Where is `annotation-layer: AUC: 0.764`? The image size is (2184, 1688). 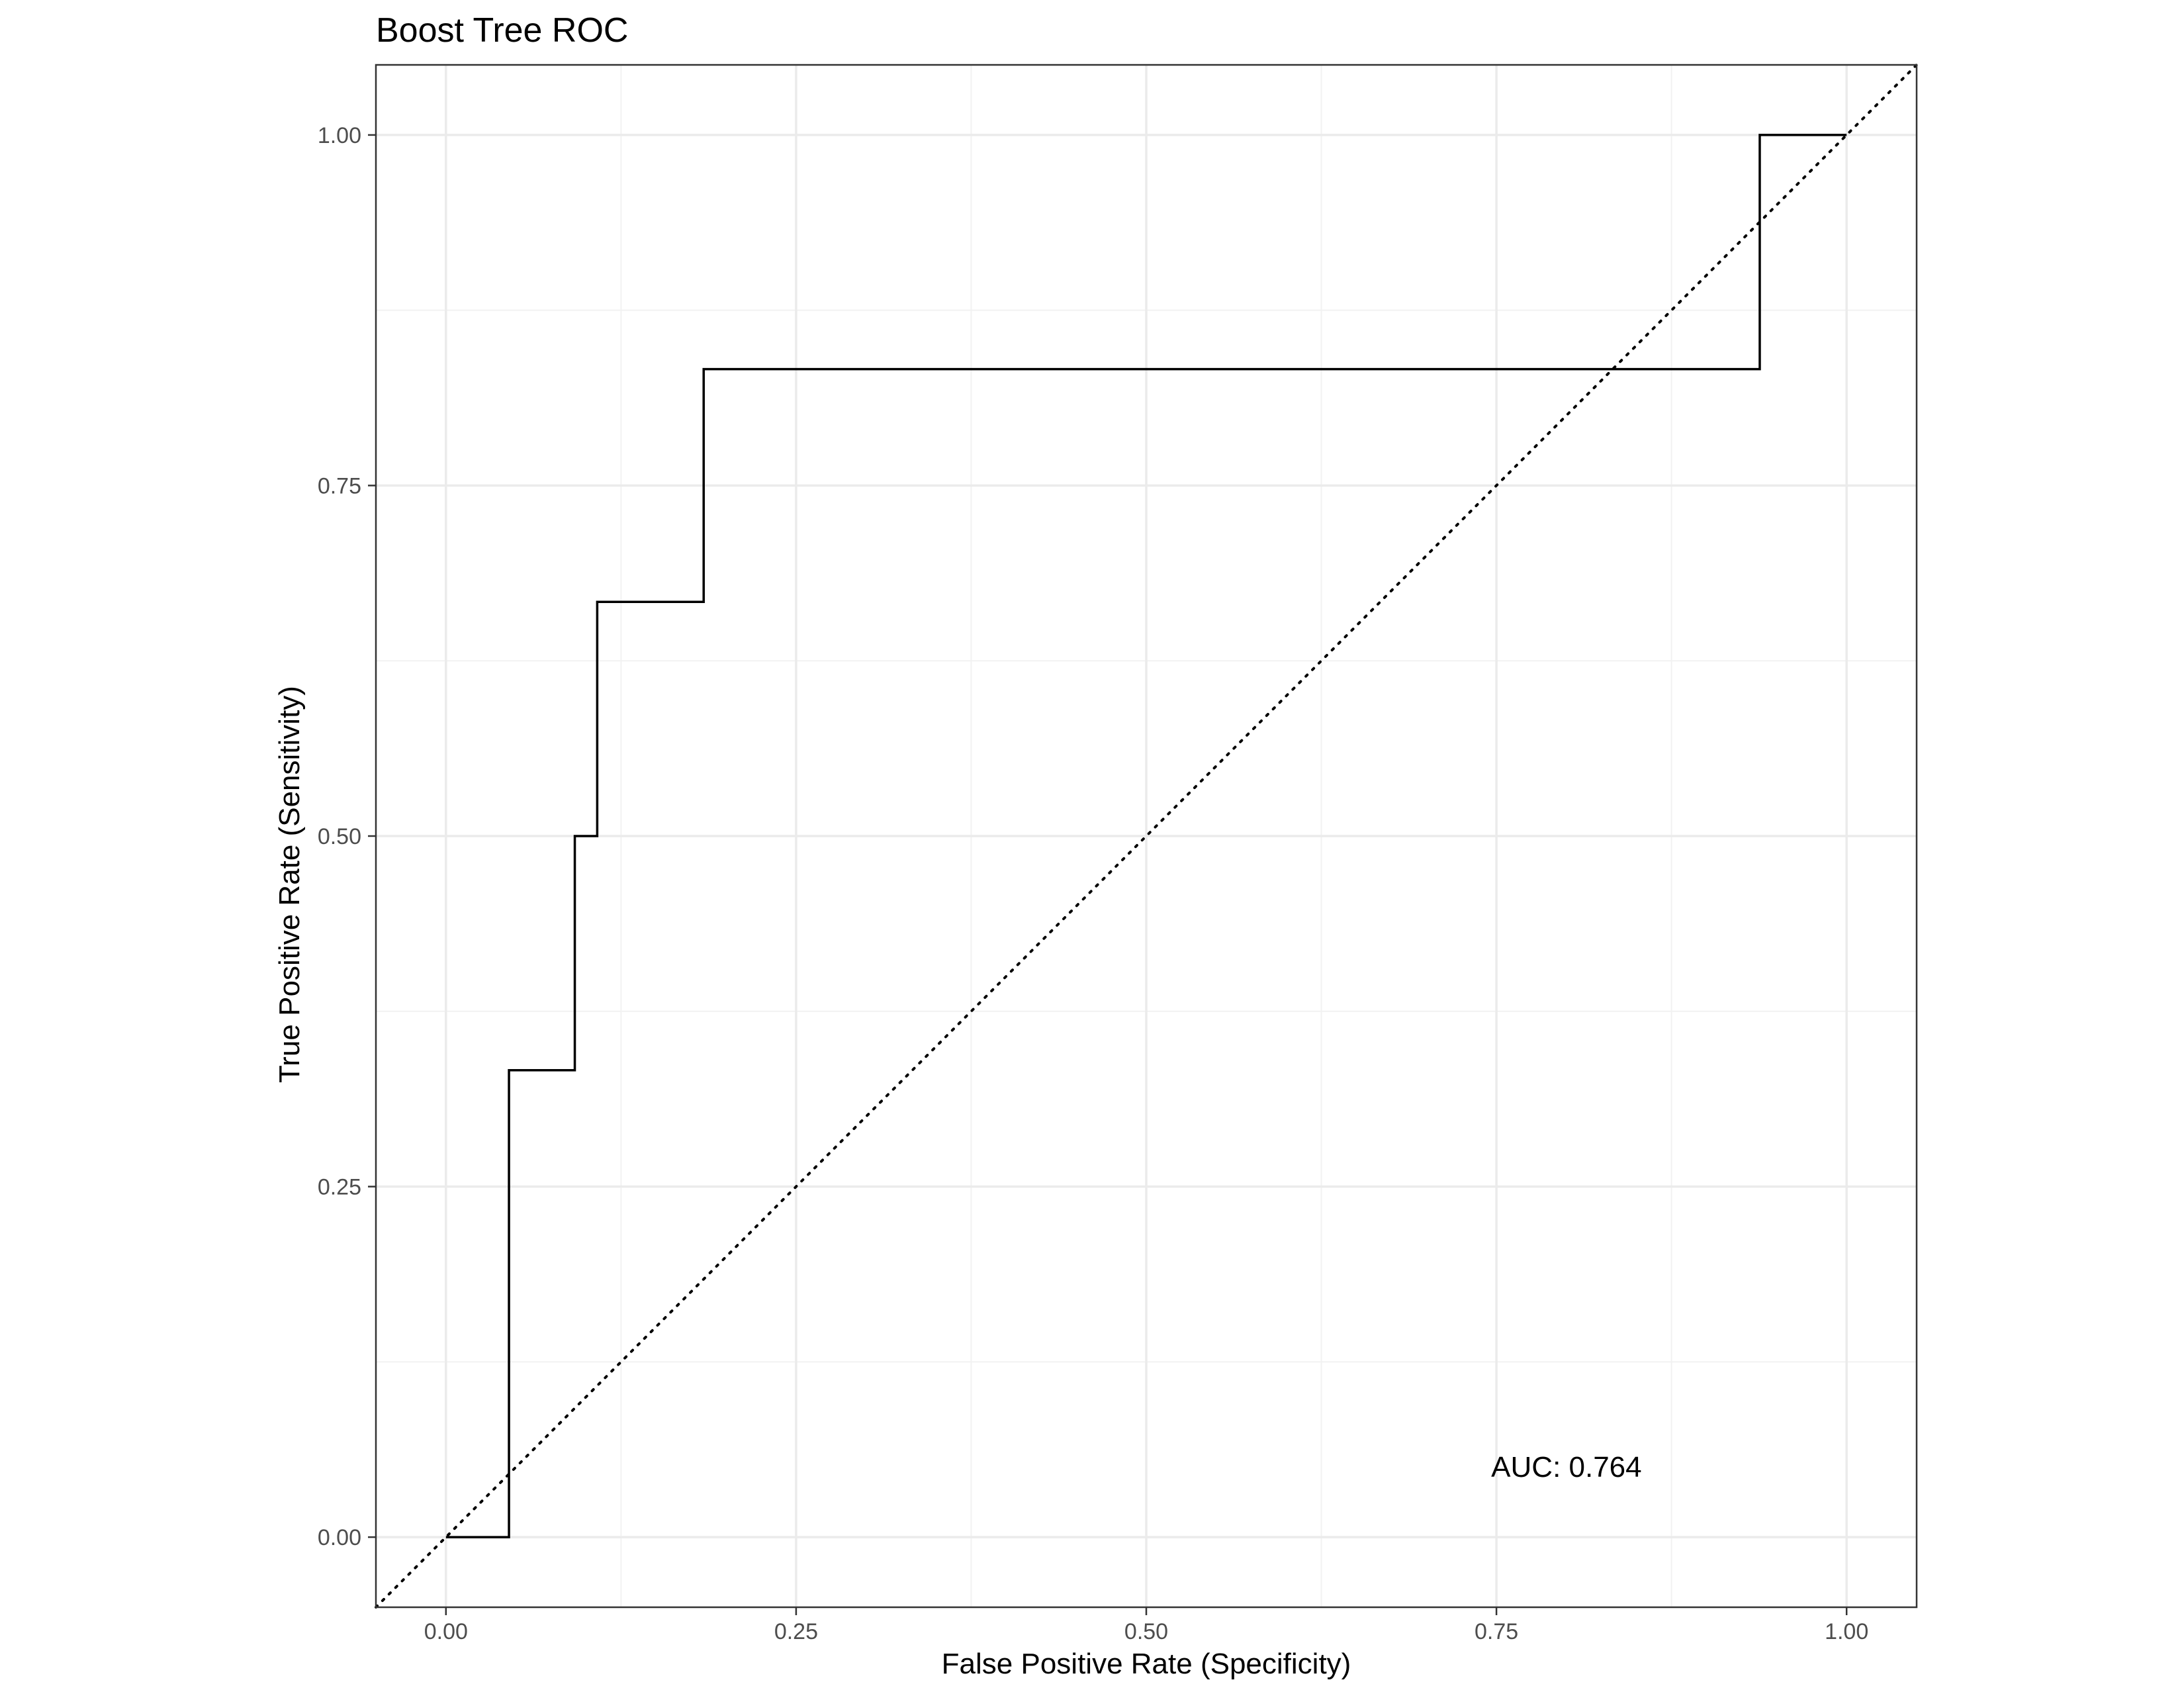
annotation-layer: AUC: 0.764 is located at coordinates (1566, 1467).